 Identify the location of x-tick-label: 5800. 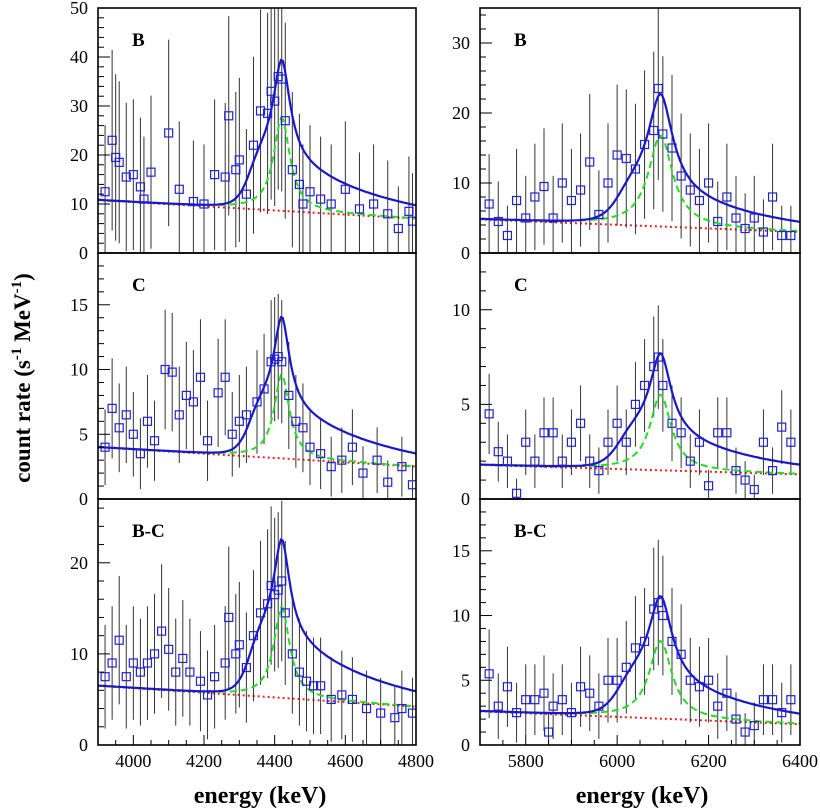
(526, 761).